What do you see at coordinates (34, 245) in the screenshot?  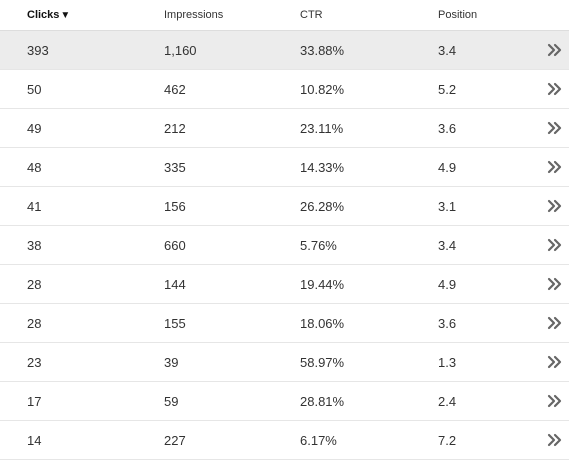 I see `cell-clicks: 38` at bounding box center [34, 245].